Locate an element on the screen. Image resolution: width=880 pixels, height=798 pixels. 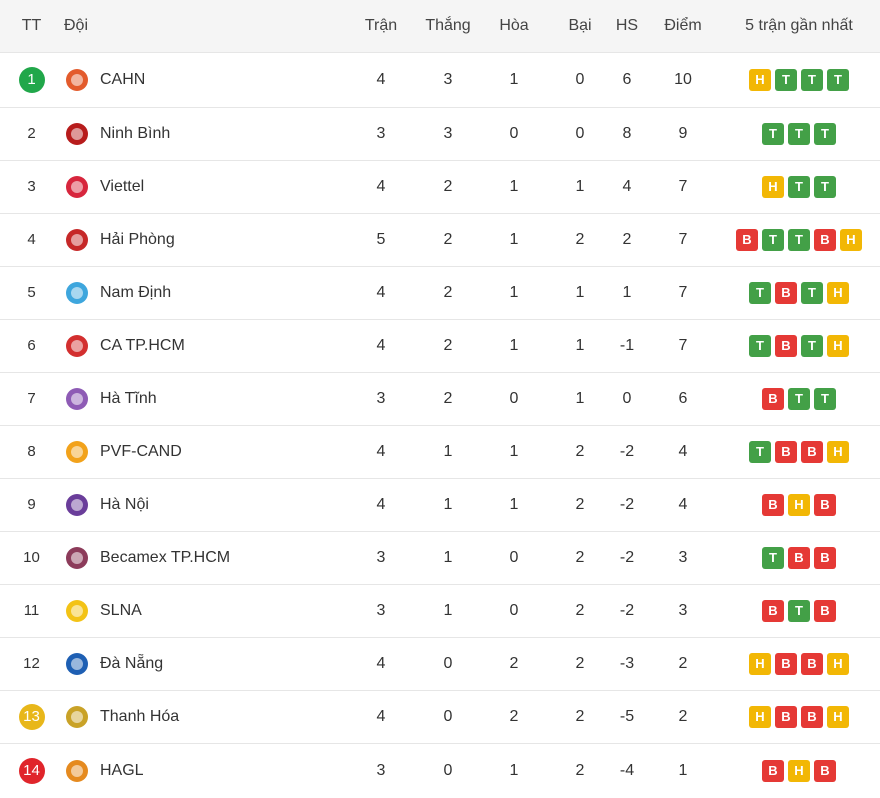
rank-number: 6 is located at coordinates (31, 345).